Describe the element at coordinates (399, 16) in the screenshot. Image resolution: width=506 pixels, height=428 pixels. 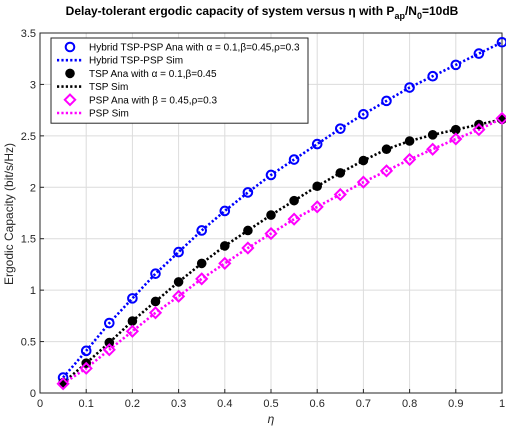
I see `chart-title-sub1: ap` at that location.